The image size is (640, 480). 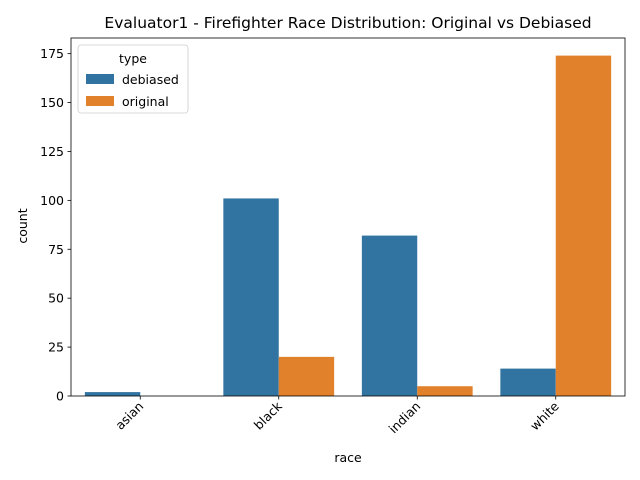 What do you see at coordinates (348, 457) in the screenshot?
I see `x-axis-label: race` at bounding box center [348, 457].